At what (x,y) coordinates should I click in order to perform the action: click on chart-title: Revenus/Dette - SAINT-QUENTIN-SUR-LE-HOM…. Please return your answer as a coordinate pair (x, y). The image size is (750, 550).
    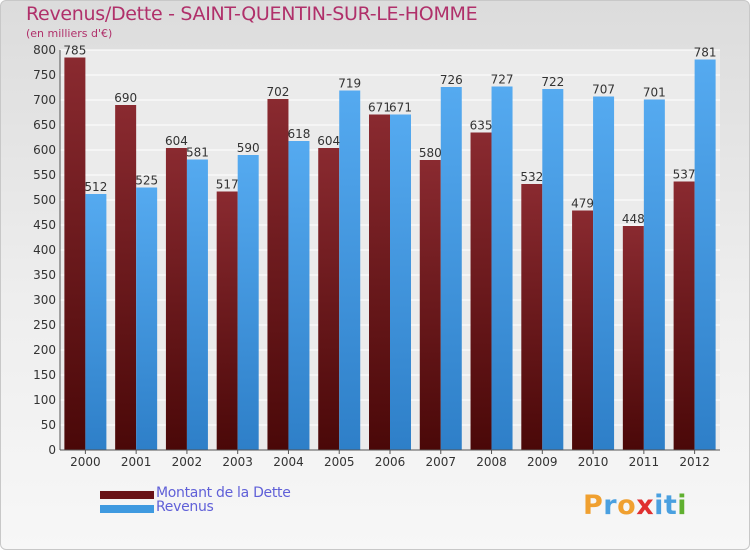
    Looking at the image, I should click on (252, 14).